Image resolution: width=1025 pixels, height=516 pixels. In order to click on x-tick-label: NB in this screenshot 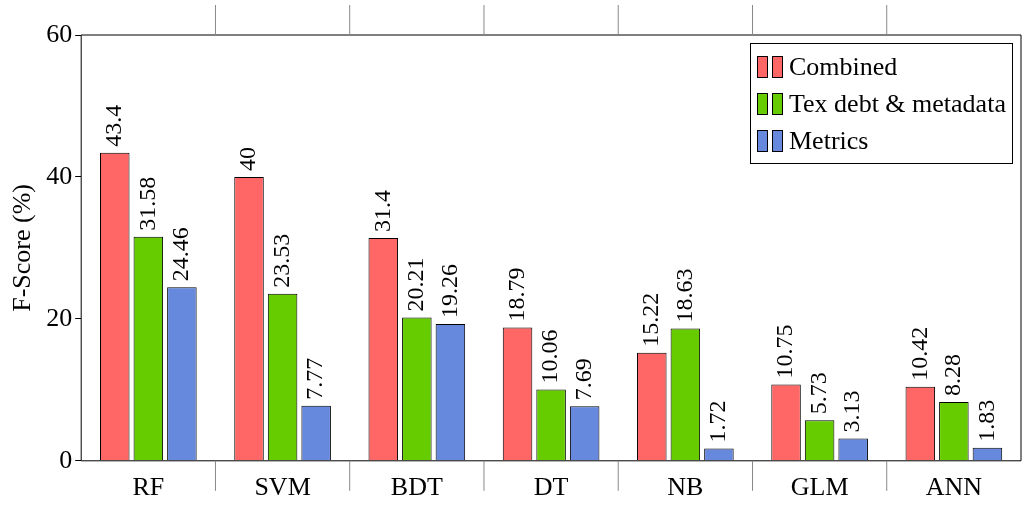, I will do `click(685, 487)`.